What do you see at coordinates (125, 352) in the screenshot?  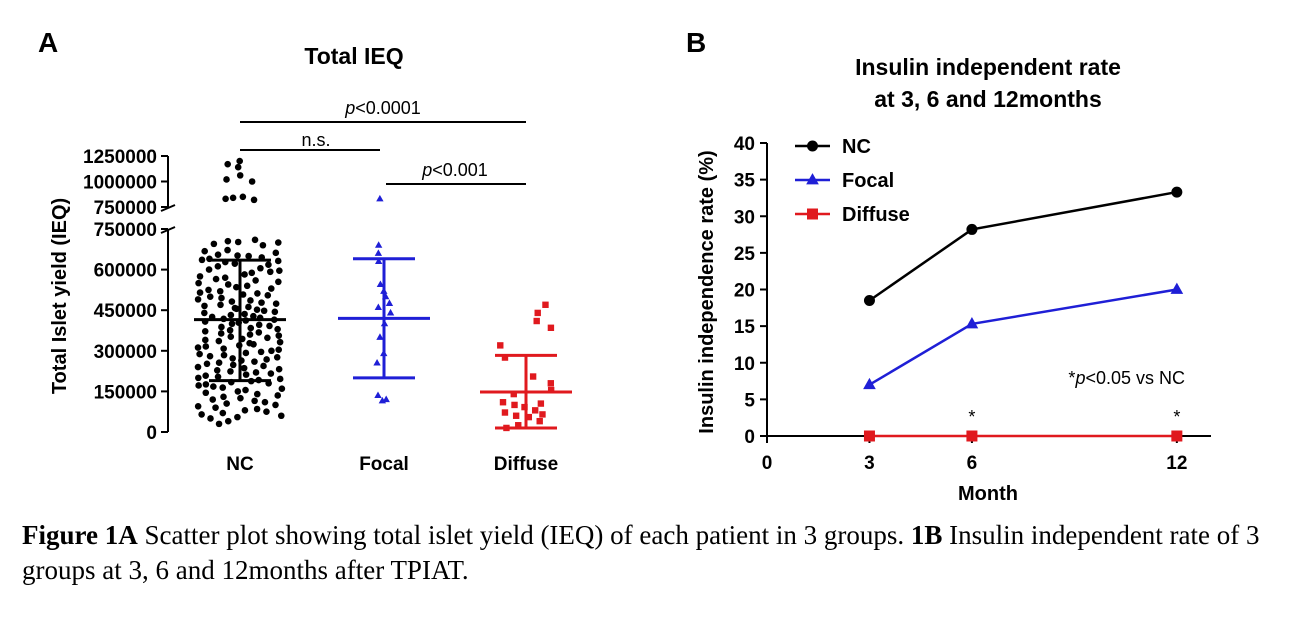 I see `y-tick-label: 300000` at bounding box center [125, 352].